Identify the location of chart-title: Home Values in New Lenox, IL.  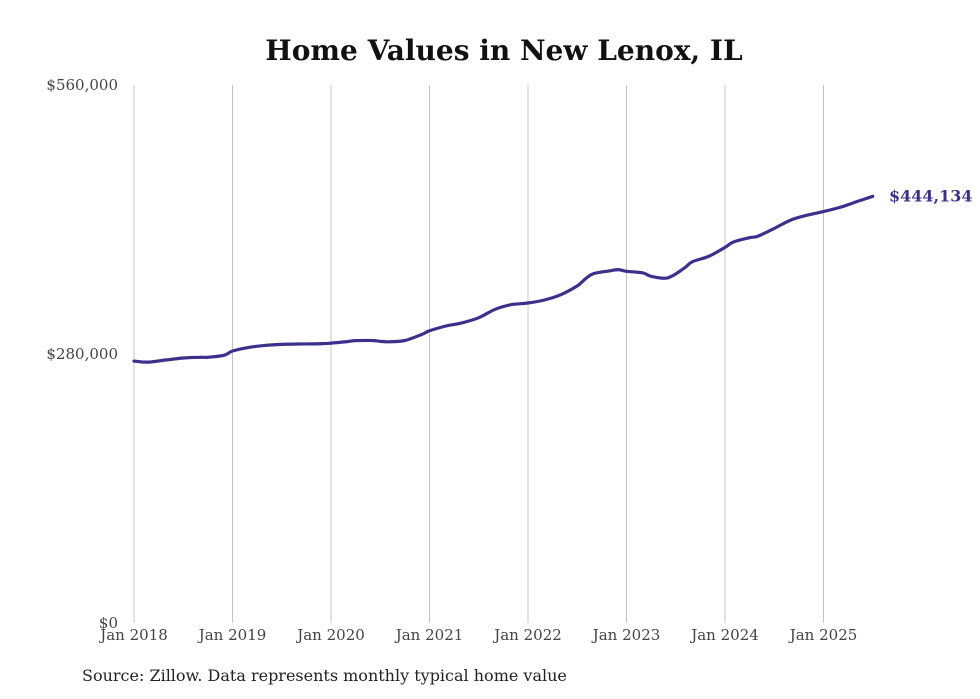
(504, 50).